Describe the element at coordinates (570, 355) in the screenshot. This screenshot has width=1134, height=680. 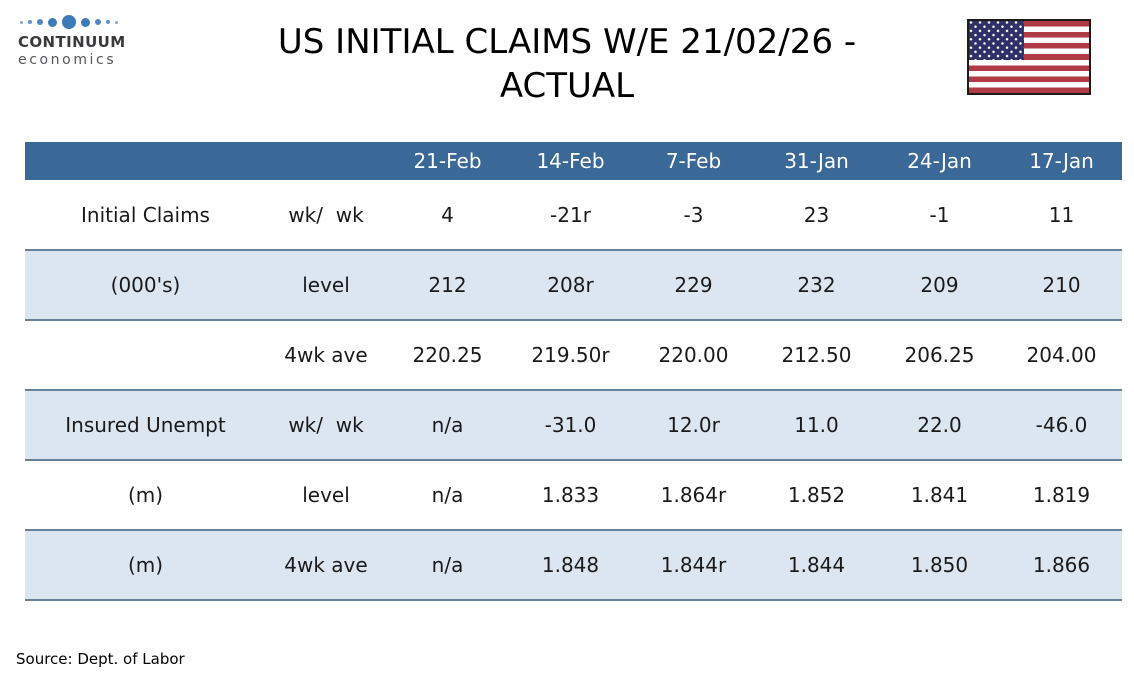
I see `cell-value: 219.50r` at that location.